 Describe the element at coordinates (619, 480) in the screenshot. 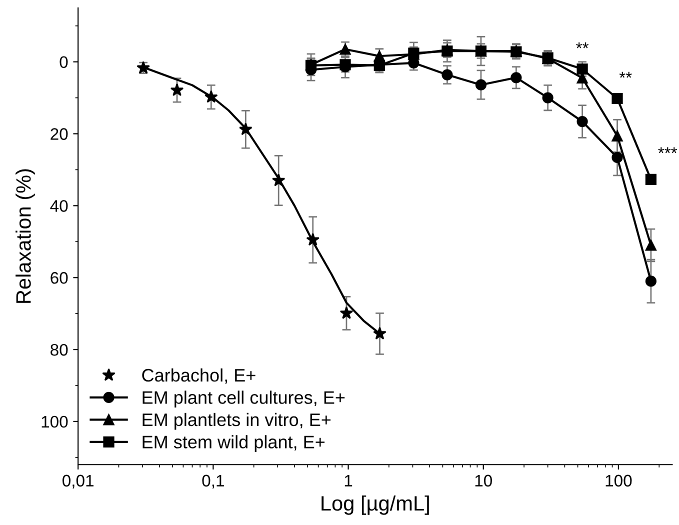

I see `x-tick-label: 100` at that location.